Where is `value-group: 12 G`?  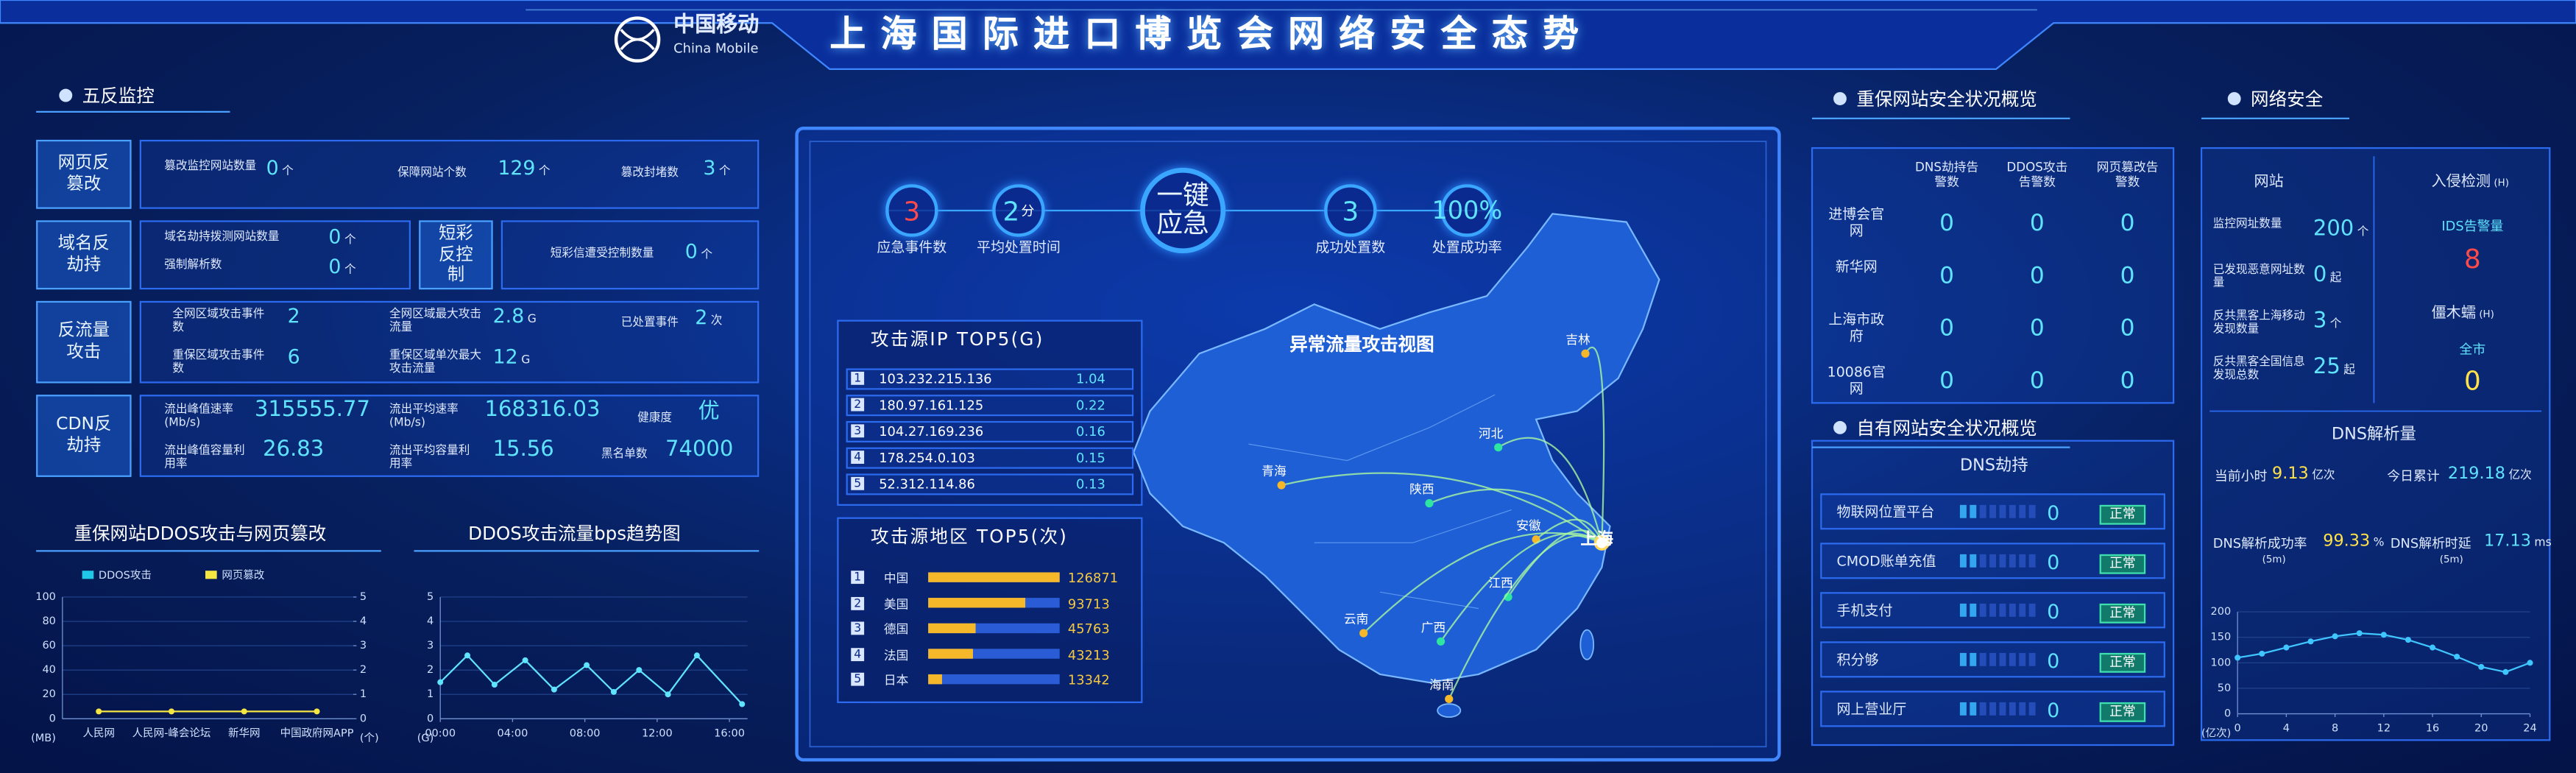
value-group: 12 G is located at coordinates (512, 357).